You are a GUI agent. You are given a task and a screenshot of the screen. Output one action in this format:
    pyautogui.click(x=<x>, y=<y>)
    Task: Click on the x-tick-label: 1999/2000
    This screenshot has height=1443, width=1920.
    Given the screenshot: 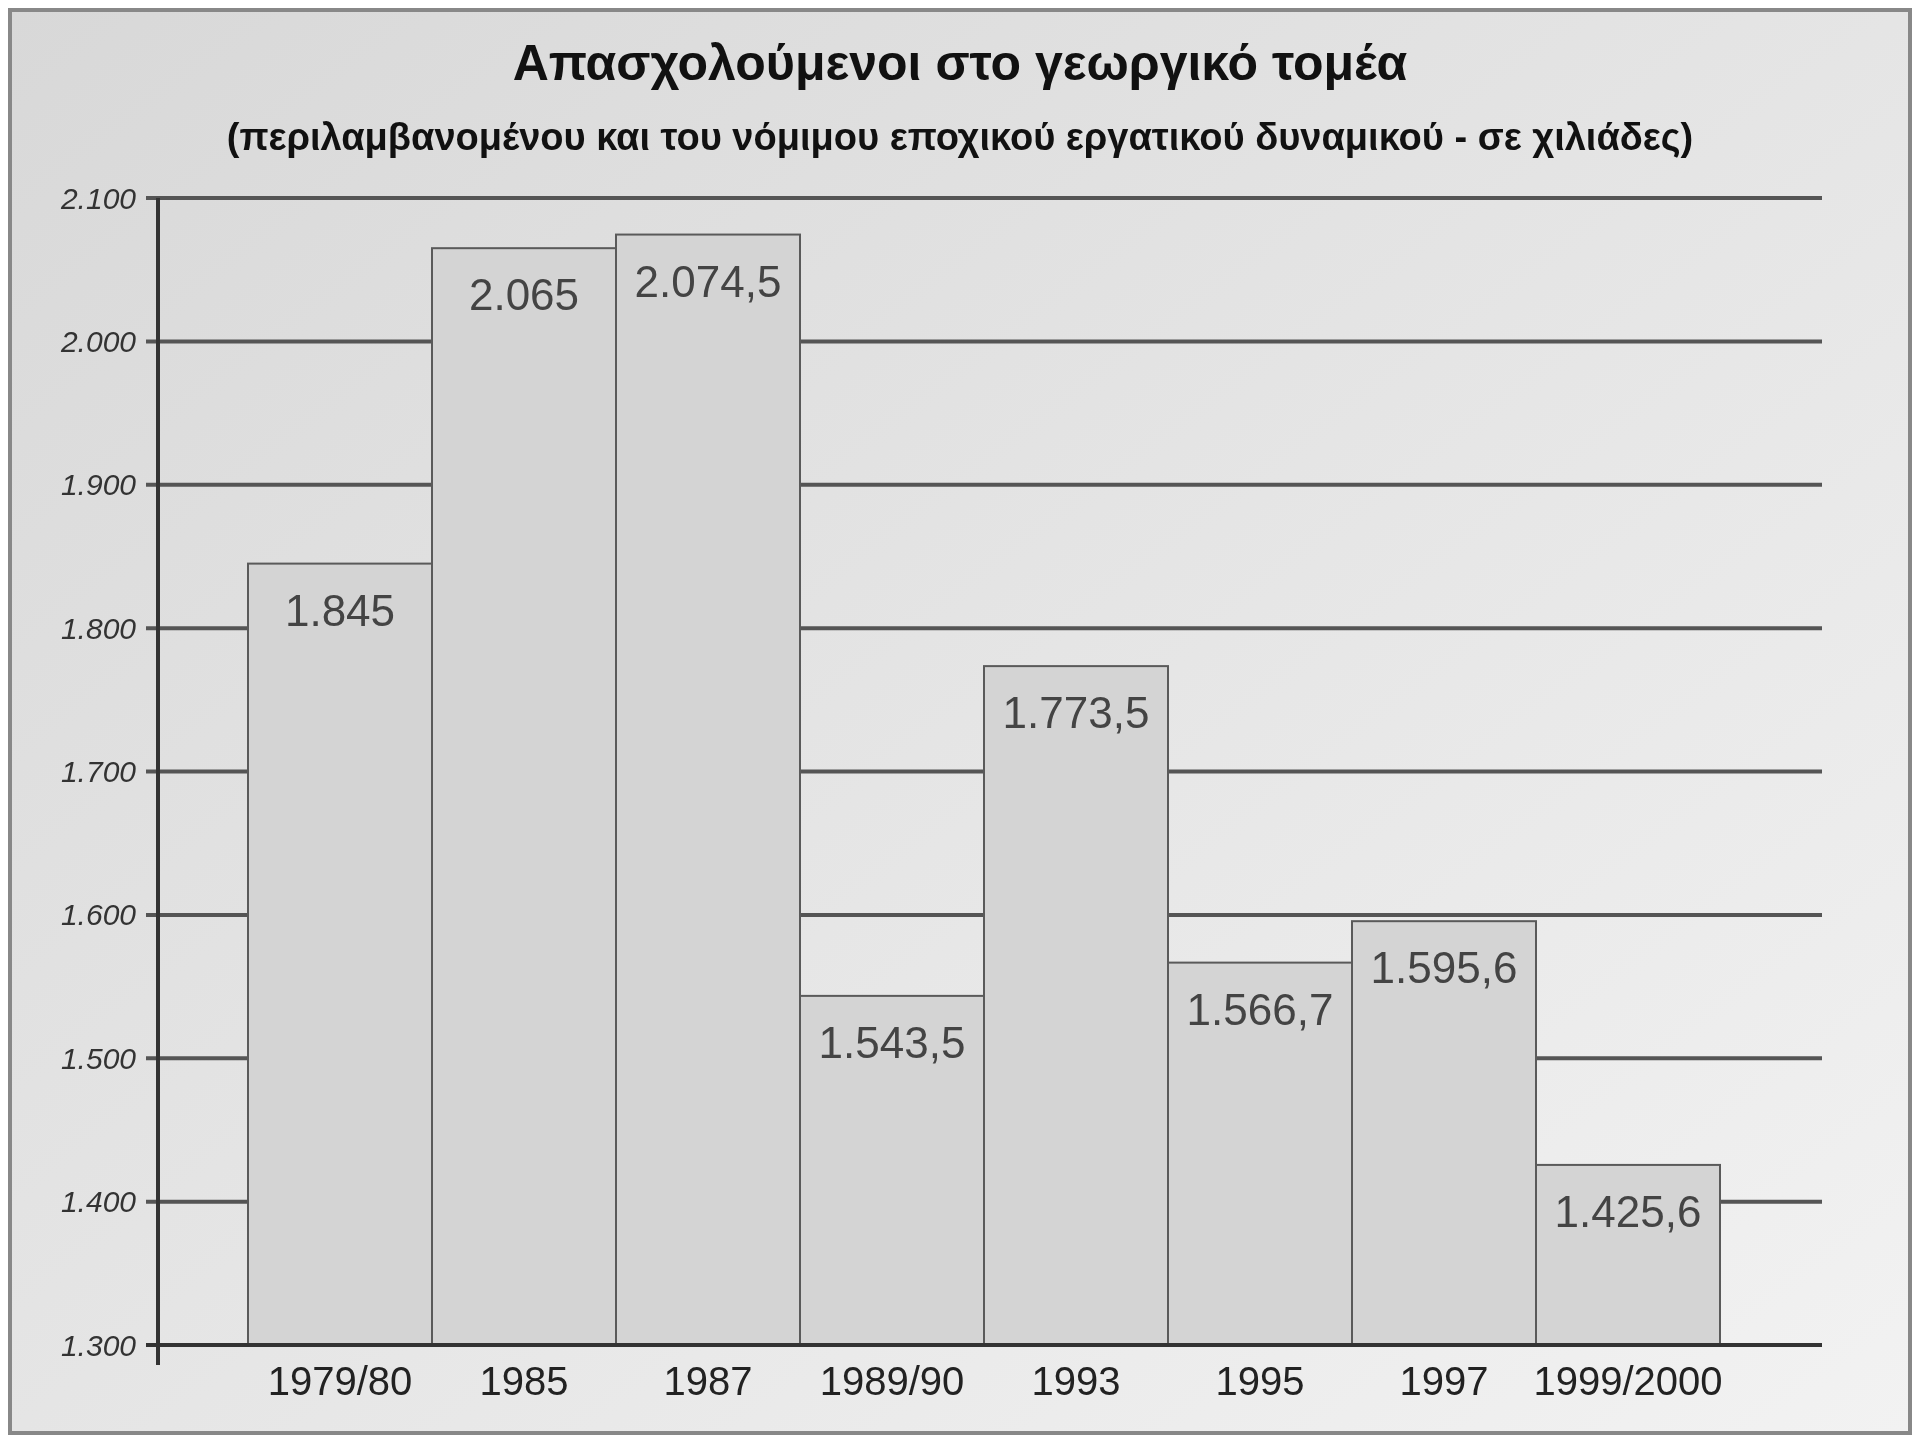 What is the action you would take?
    pyautogui.click(x=1628, y=1381)
    